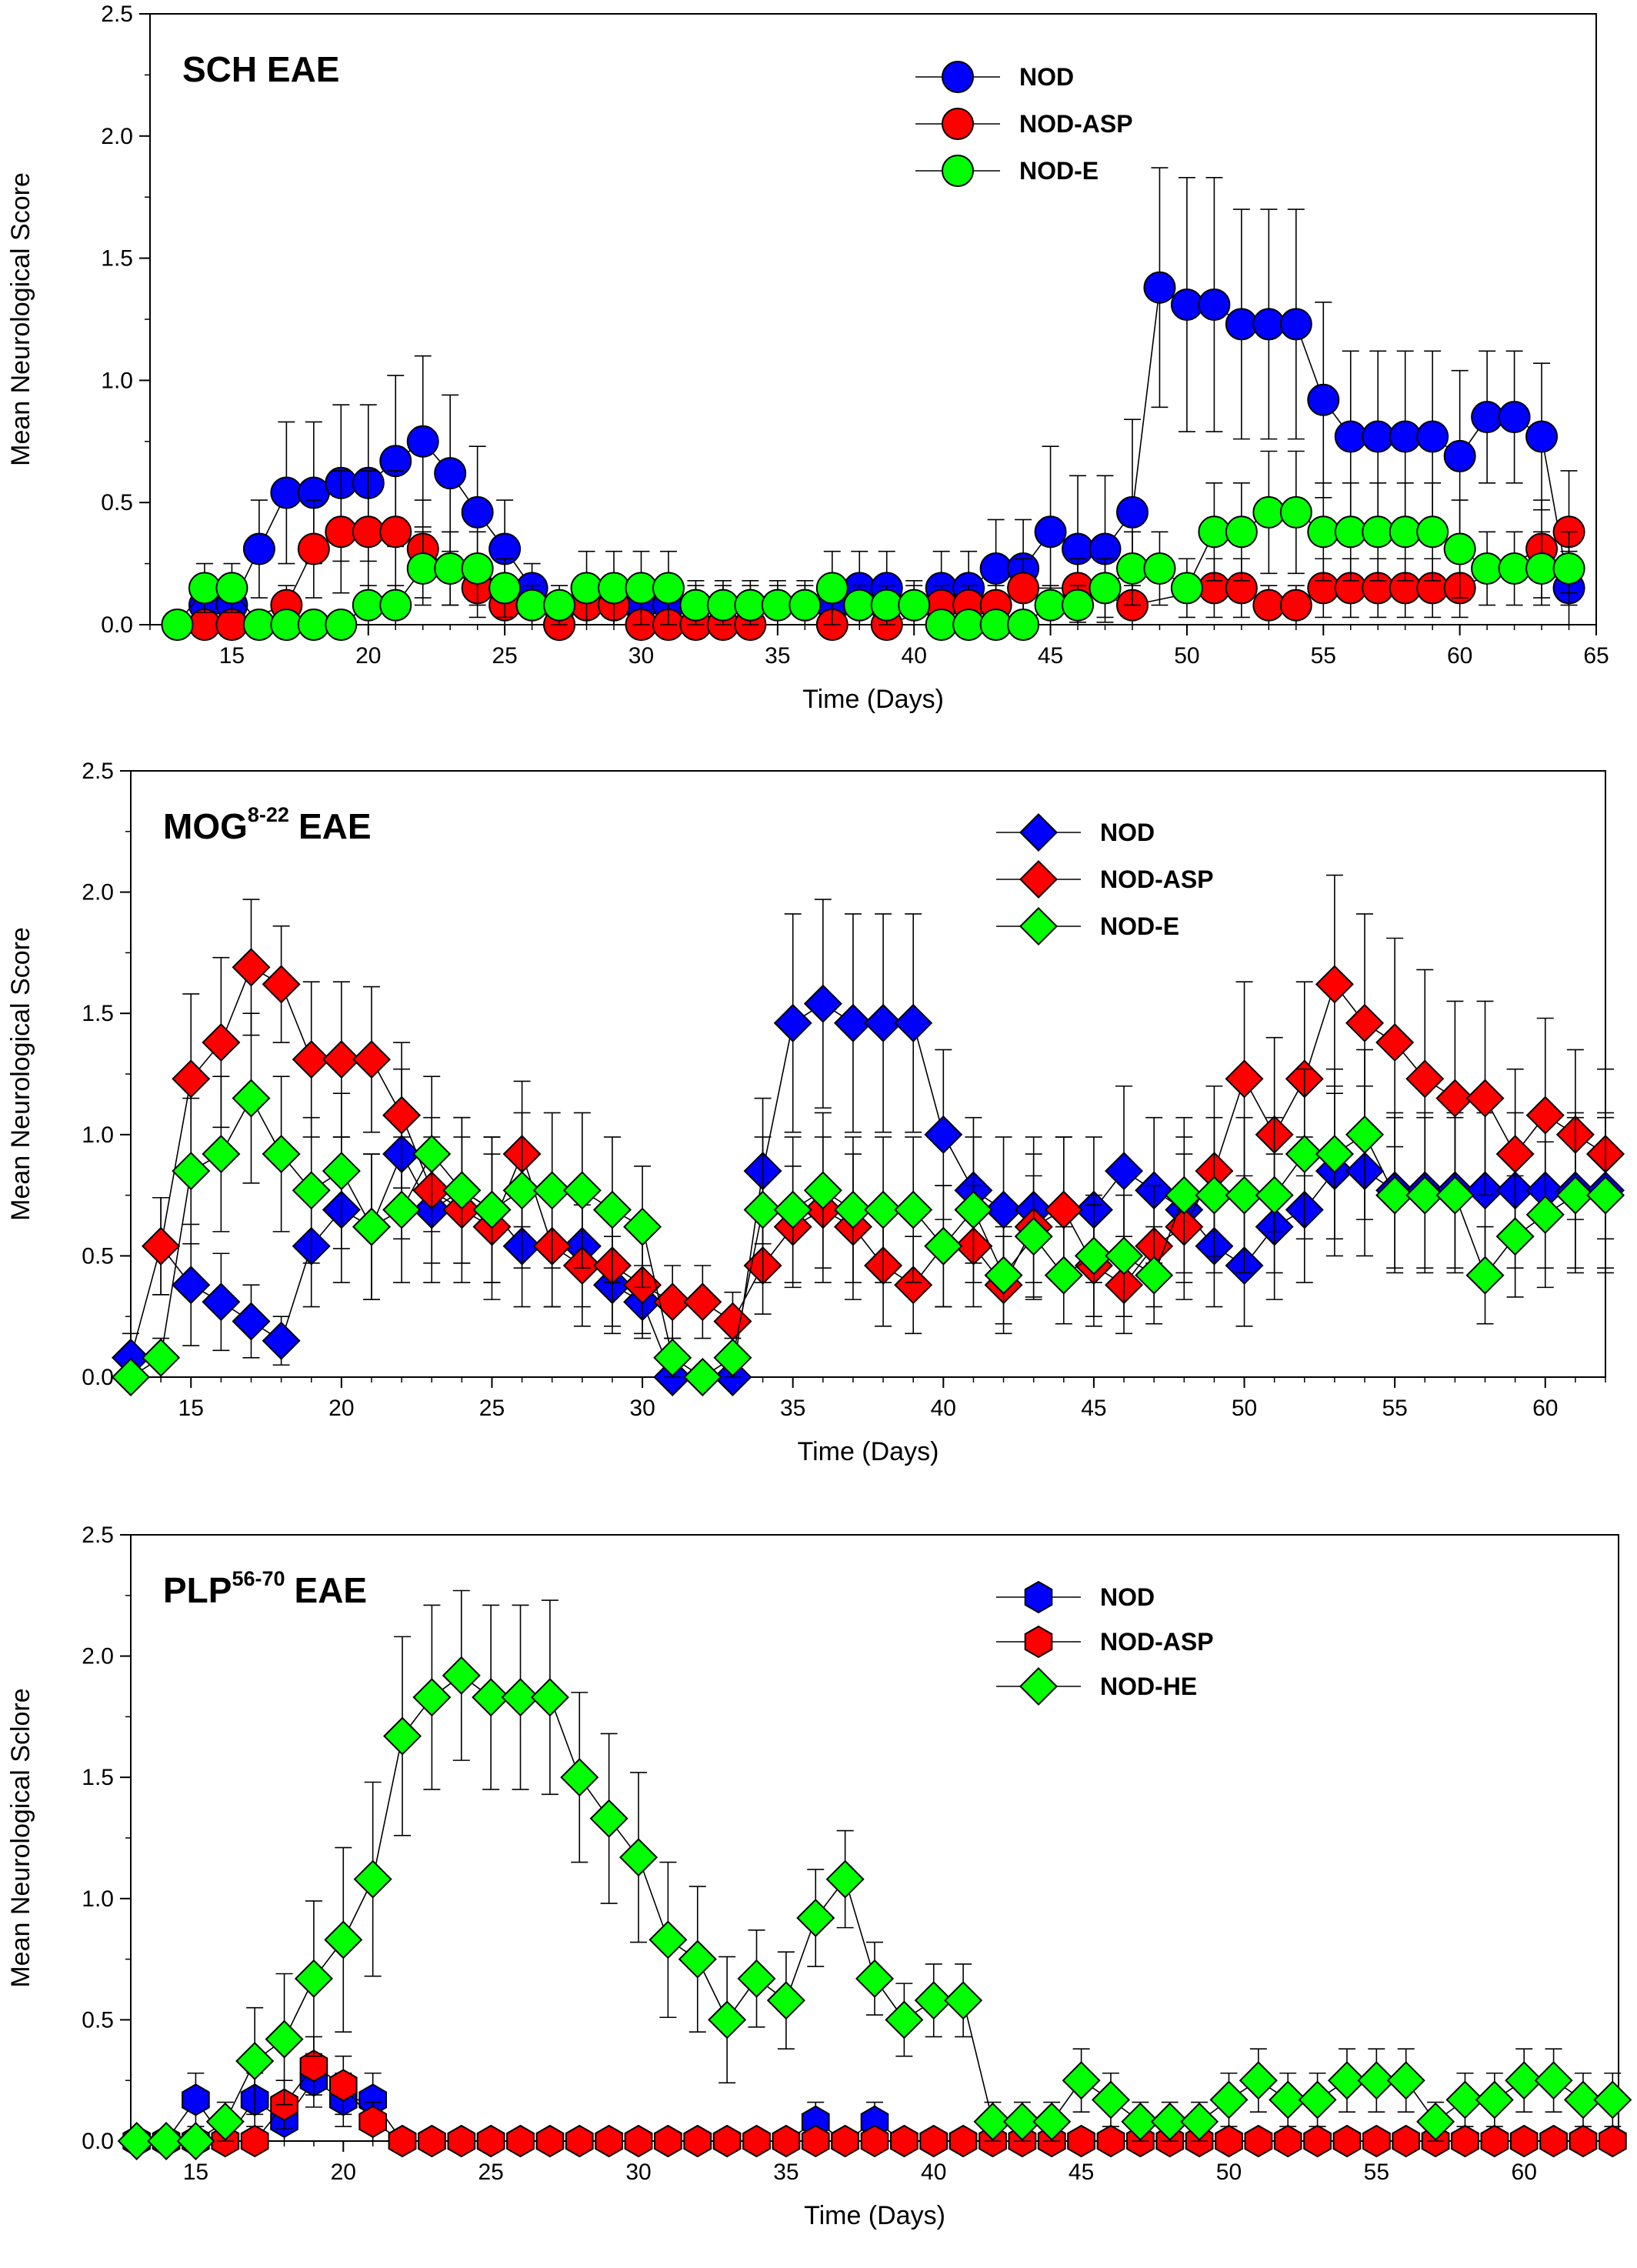  What do you see at coordinates (98, 1657) in the screenshot?
I see `y-tick-label: 2.0` at bounding box center [98, 1657].